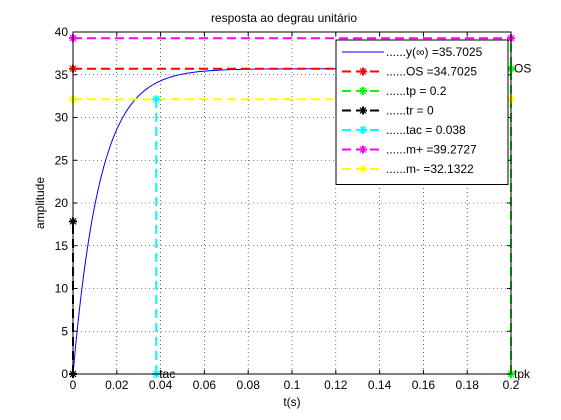 The image size is (561, 420). I want to click on annotation-tac: tac, so click(167, 374).